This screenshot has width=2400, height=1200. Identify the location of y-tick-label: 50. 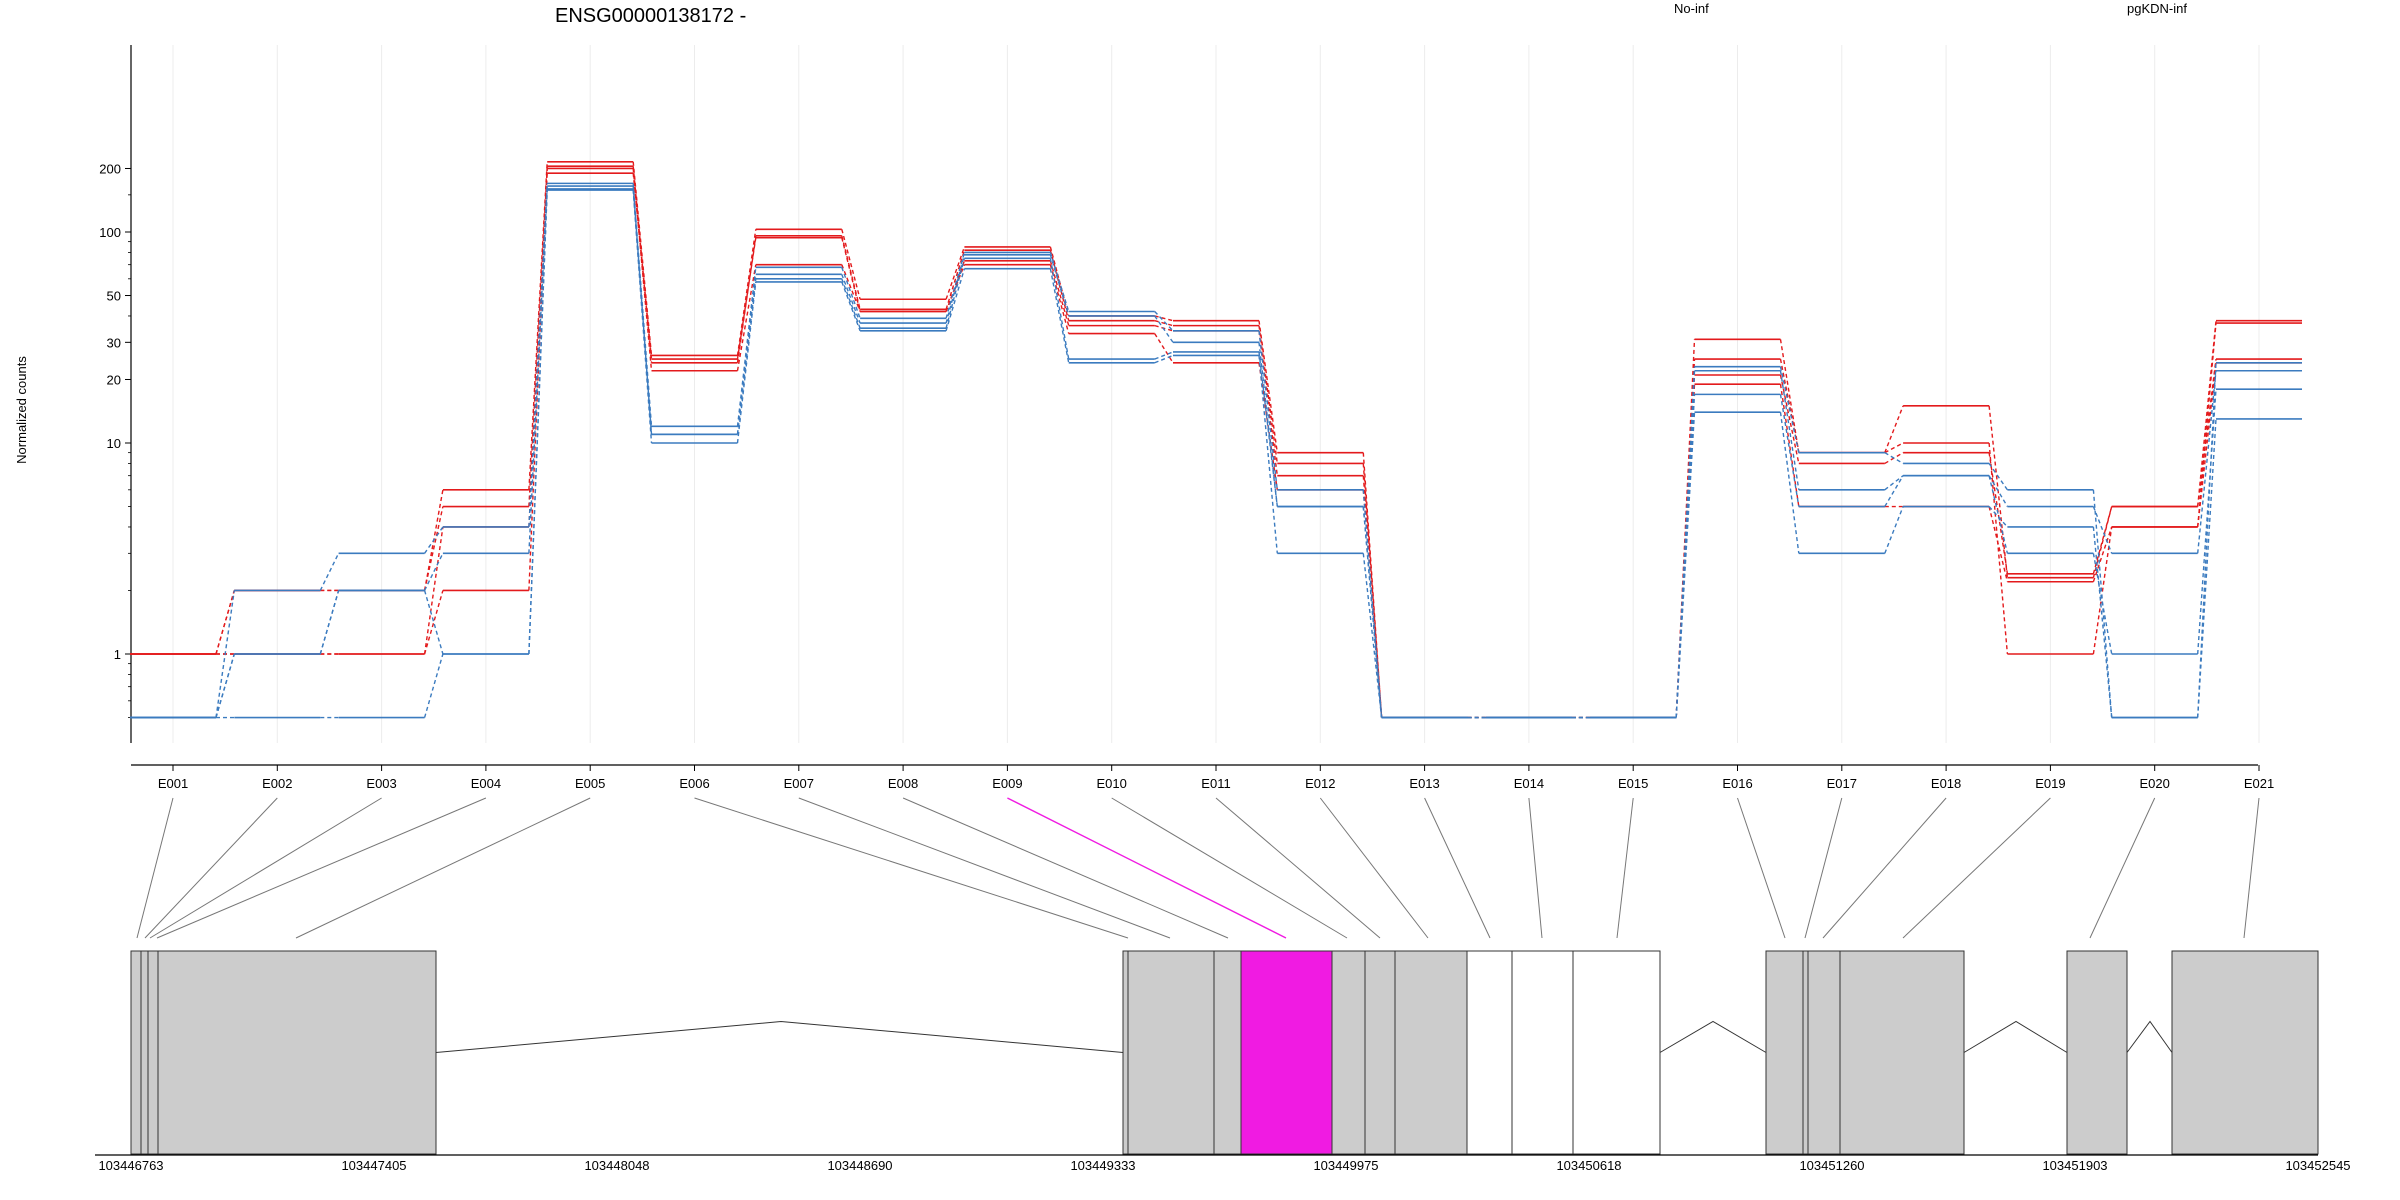
(114, 296).